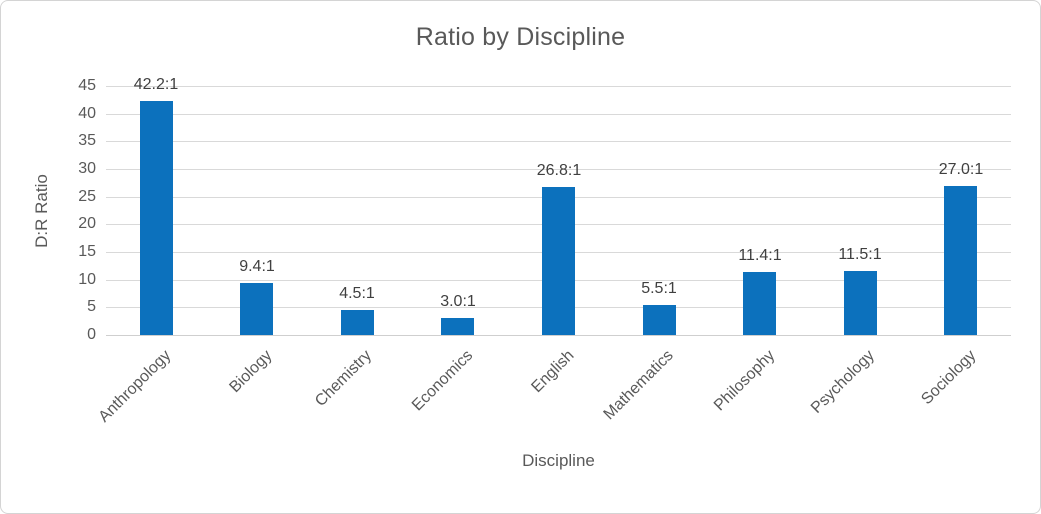 Image resolution: width=1041 pixels, height=514 pixels. Describe the element at coordinates (91, 334) in the screenshot. I see `y-tick-label: 0` at that location.